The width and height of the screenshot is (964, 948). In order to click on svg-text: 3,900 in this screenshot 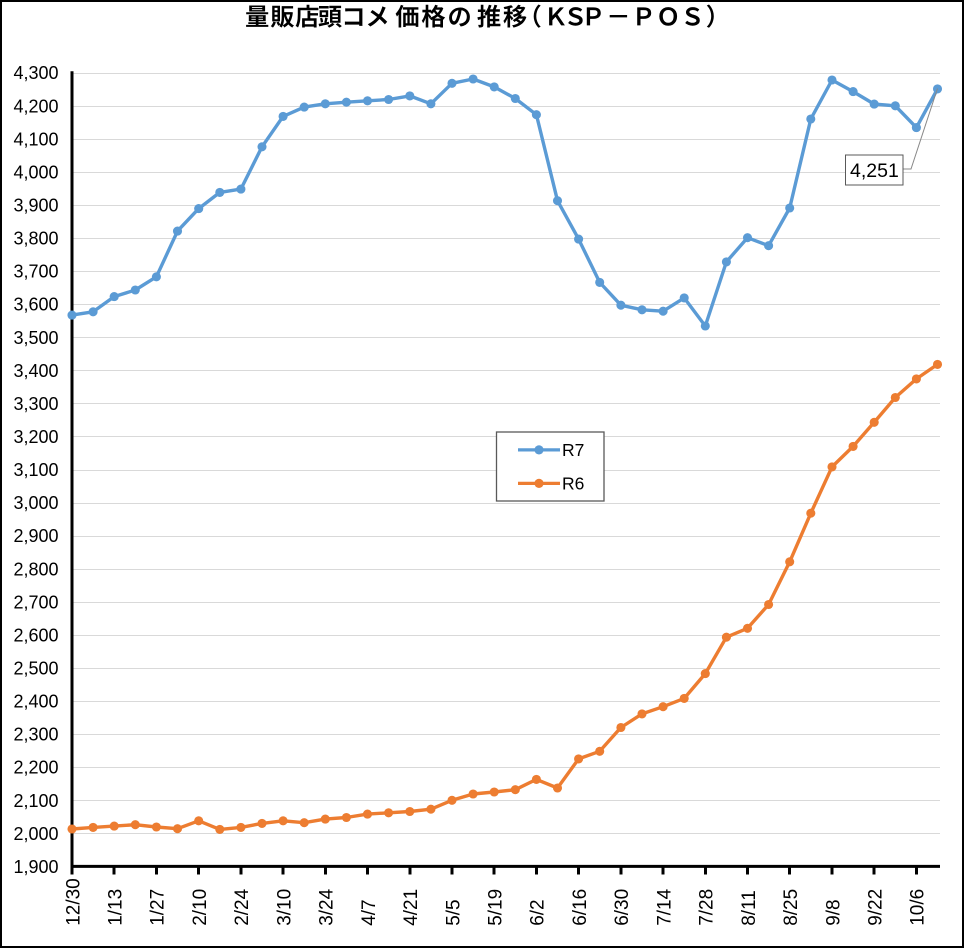, I will do `click(35, 206)`.